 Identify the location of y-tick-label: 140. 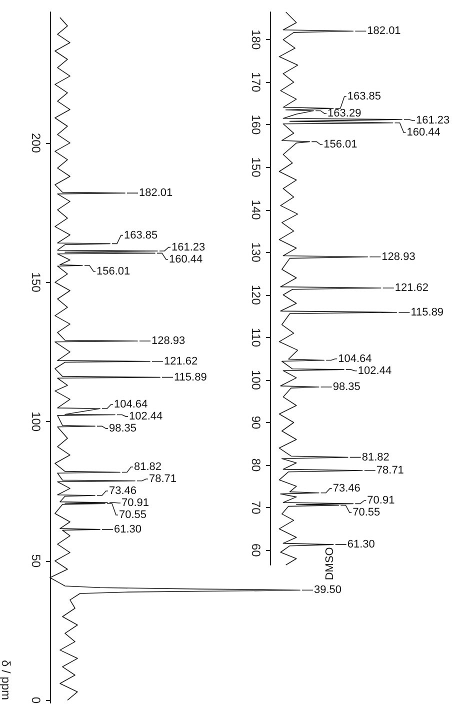
(256, 210).